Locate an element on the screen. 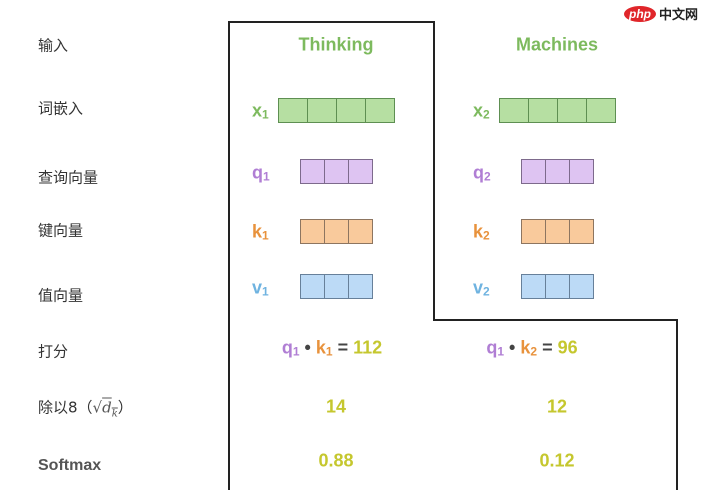 The height and width of the screenshot is (503, 706). row-label-score: 打分 is located at coordinates (53, 351).